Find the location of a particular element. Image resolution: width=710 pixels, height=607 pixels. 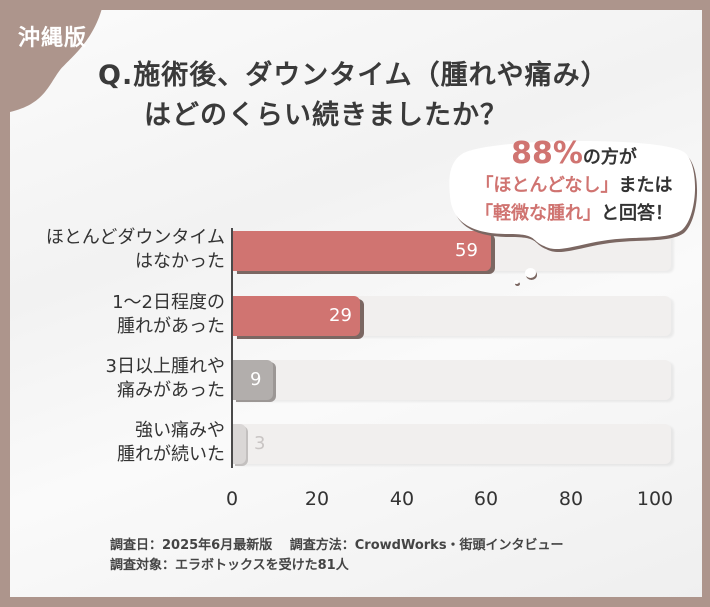

category-label-2: 1〜2日程度の 腫れがあった is located at coordinates (168, 314).